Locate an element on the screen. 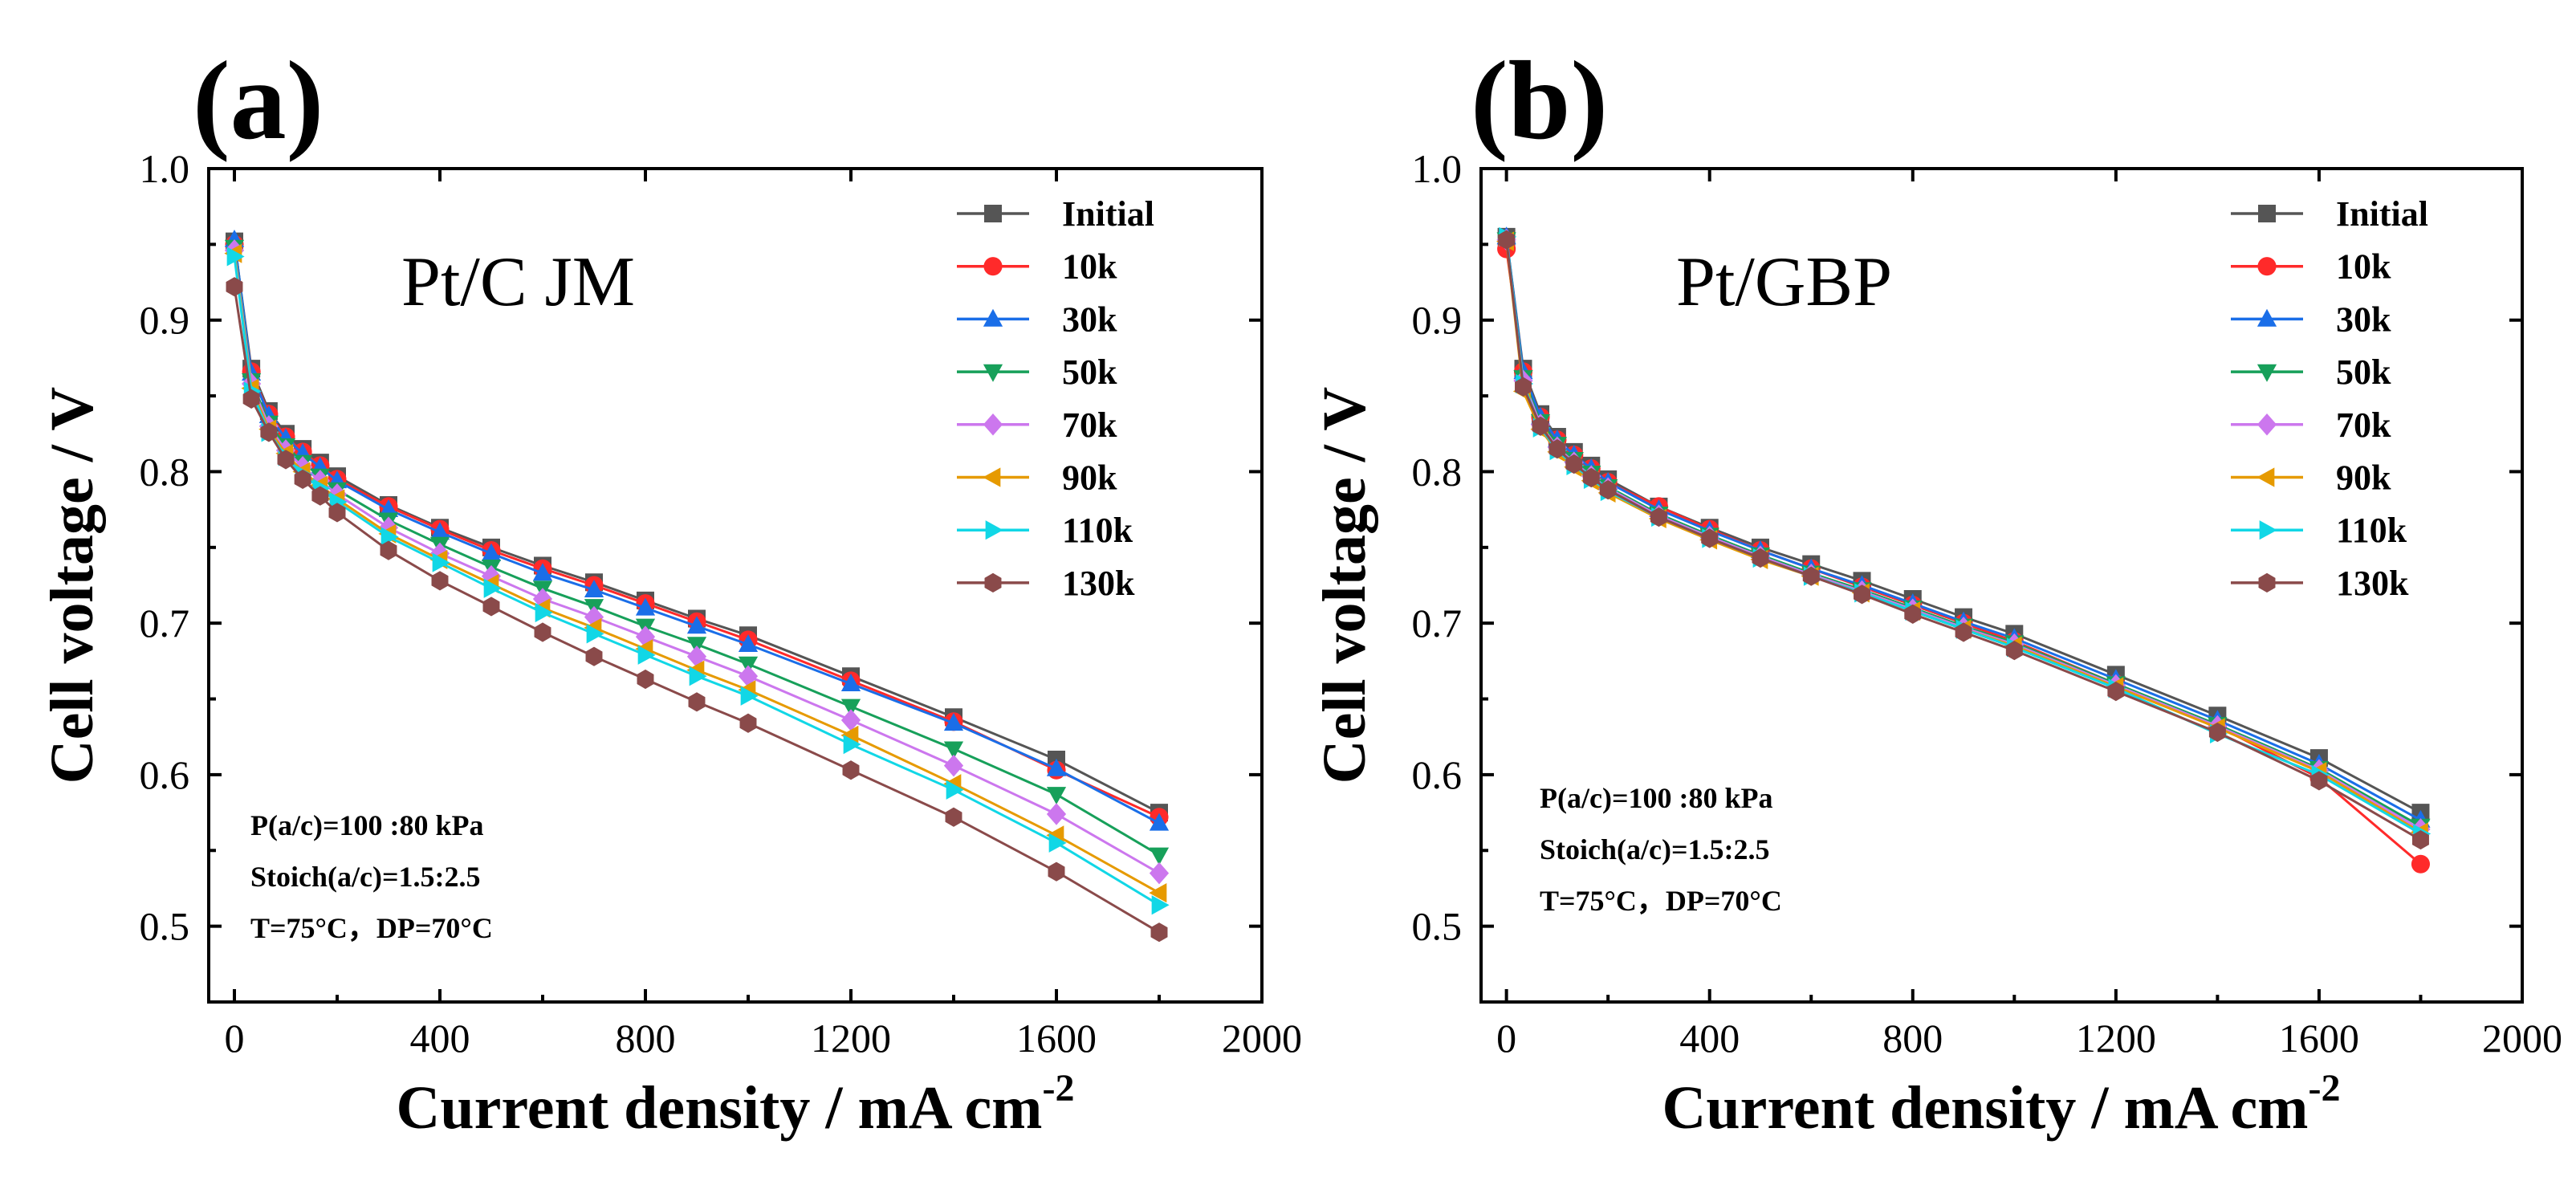 This screenshot has width=2576, height=1177. x-axis-title: Current density / mA cm-2 is located at coordinates (2002, 1104).